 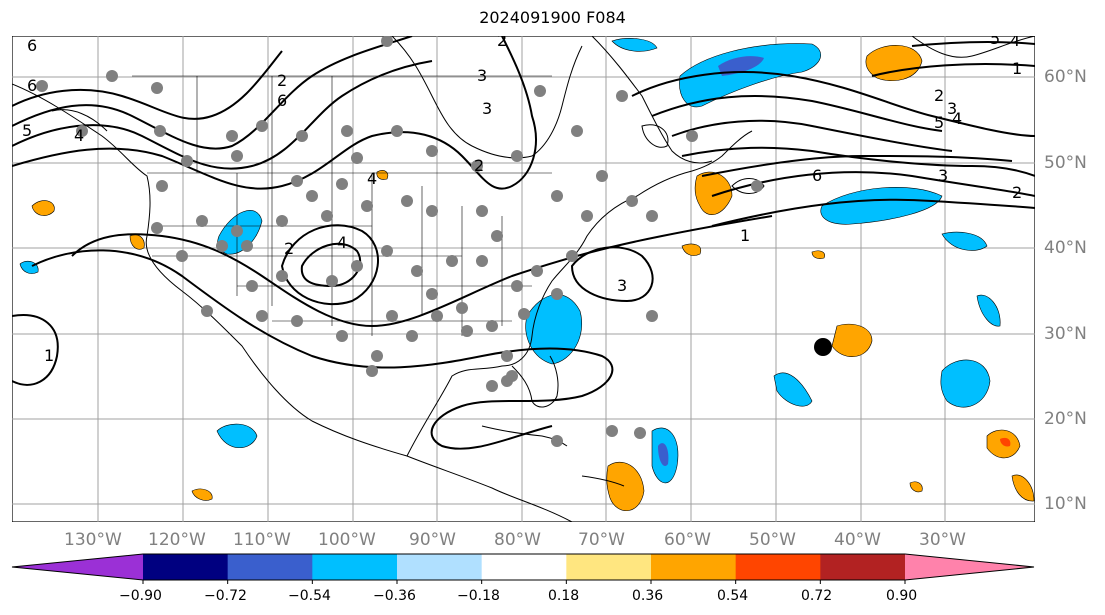 What do you see at coordinates (793, 389) in the screenshot?
I see `anomaly-blue-midatl2` at bounding box center [793, 389].